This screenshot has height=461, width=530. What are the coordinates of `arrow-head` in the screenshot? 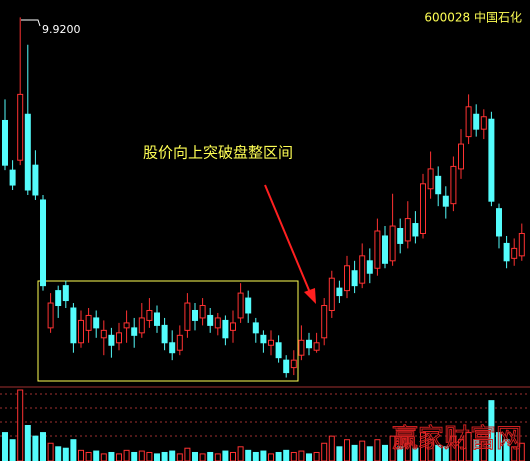 It's located at (310, 296).